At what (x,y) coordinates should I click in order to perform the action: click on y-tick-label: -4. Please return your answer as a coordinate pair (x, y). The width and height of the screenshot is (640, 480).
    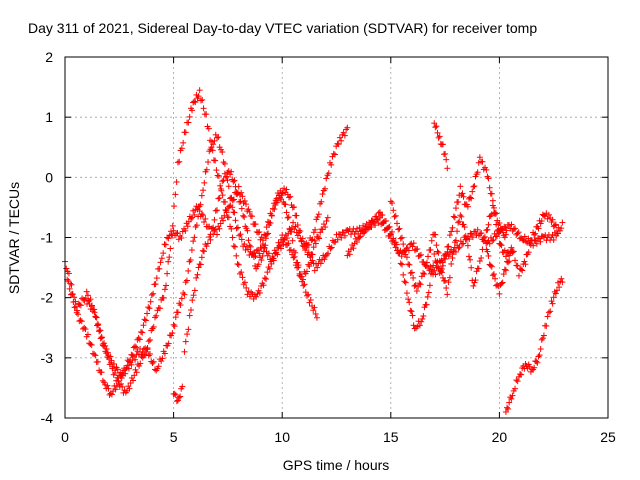
    Looking at the image, I should click on (47, 418).